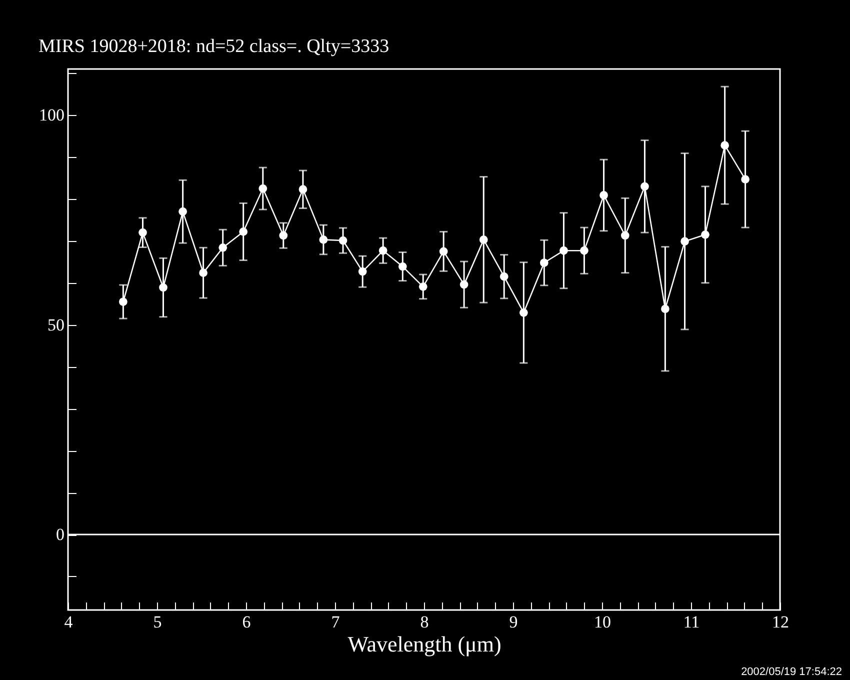 This screenshot has width=850, height=680. What do you see at coordinates (157, 622) in the screenshot?
I see `x-tick-label: 5` at bounding box center [157, 622].